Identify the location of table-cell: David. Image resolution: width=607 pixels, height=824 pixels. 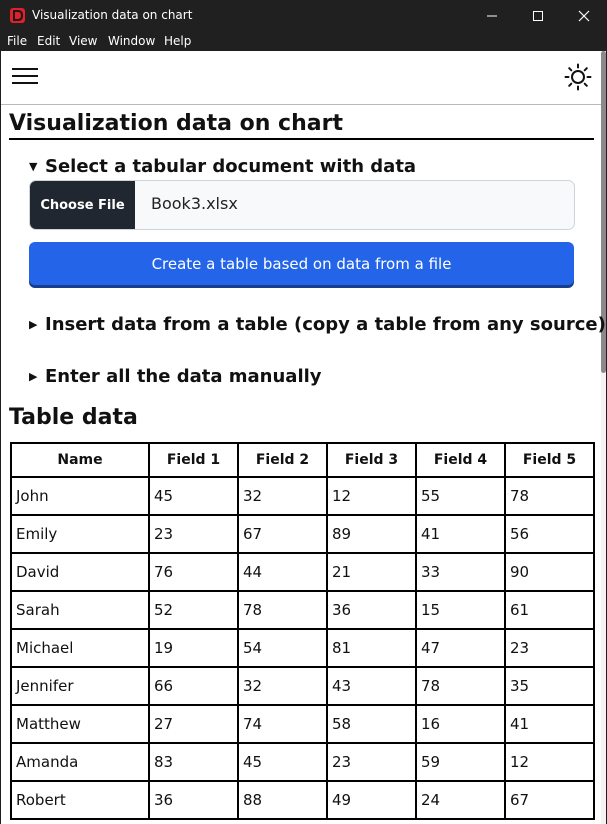
(80, 572).